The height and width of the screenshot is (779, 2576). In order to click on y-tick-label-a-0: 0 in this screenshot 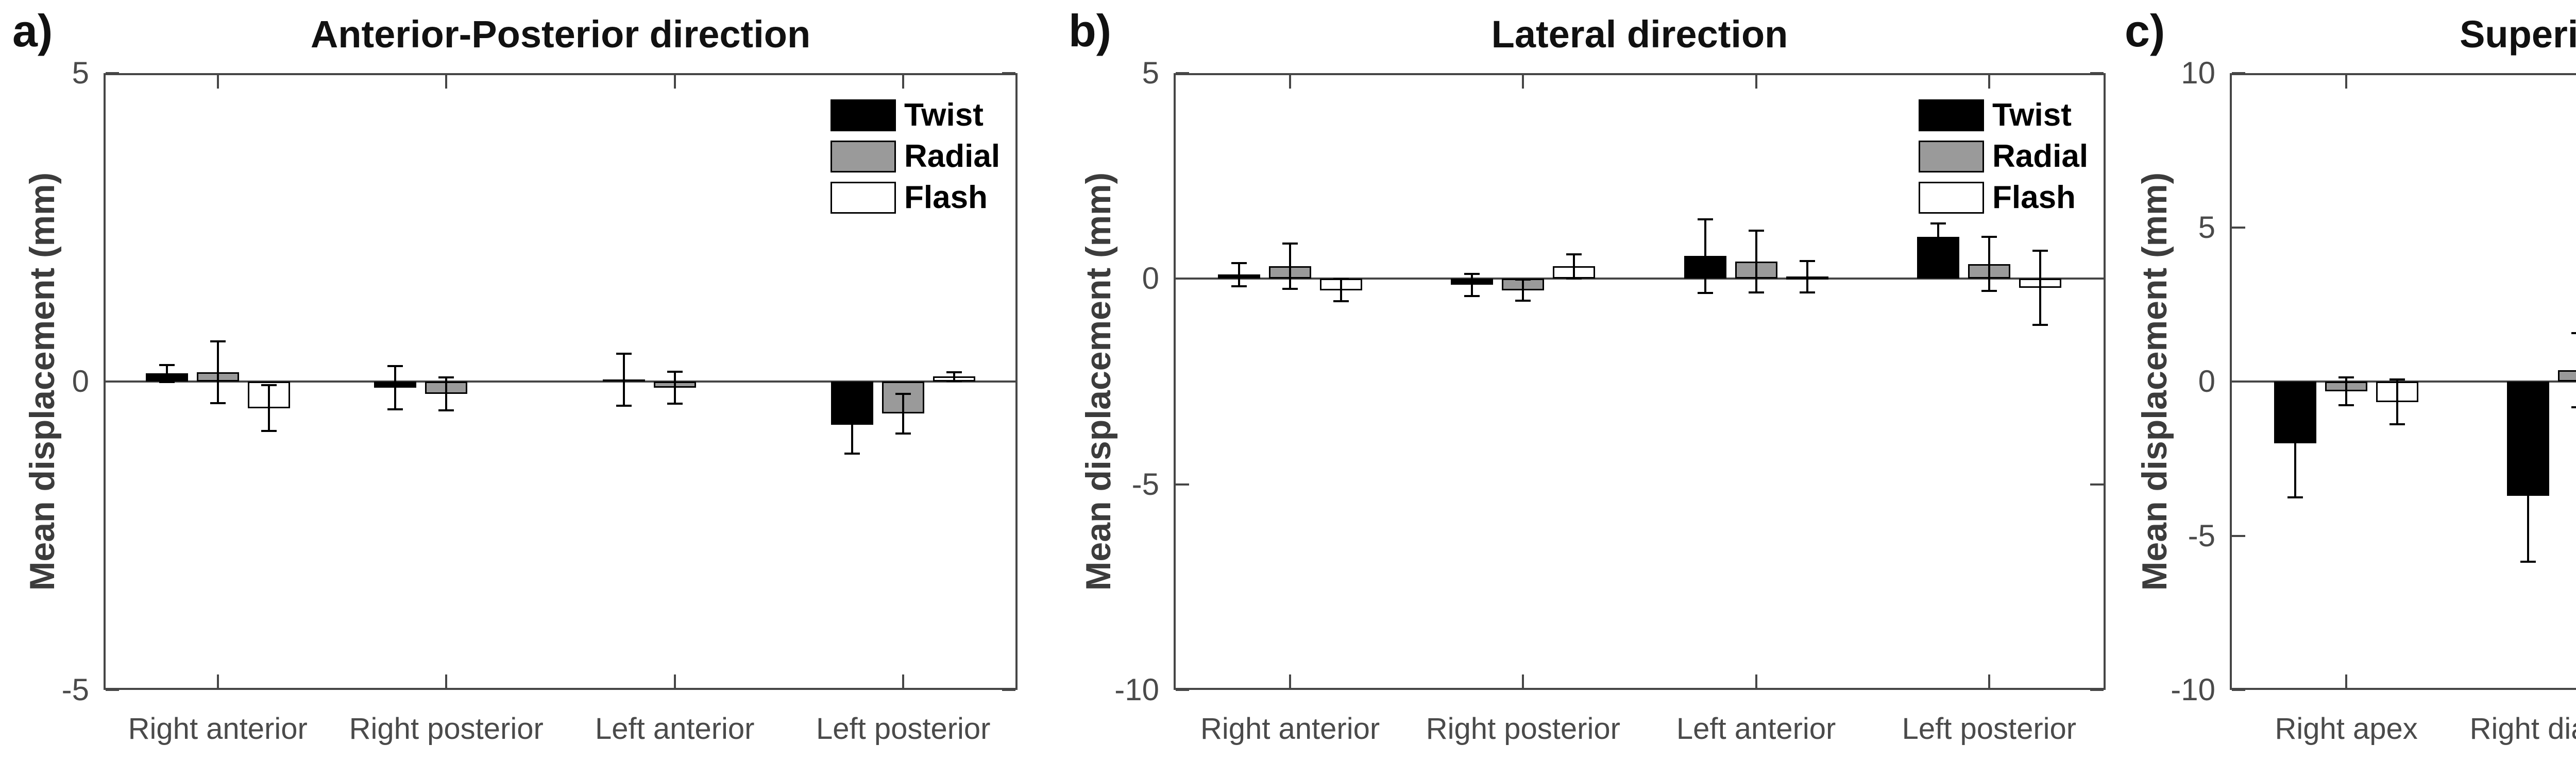, I will do `click(80, 381)`.